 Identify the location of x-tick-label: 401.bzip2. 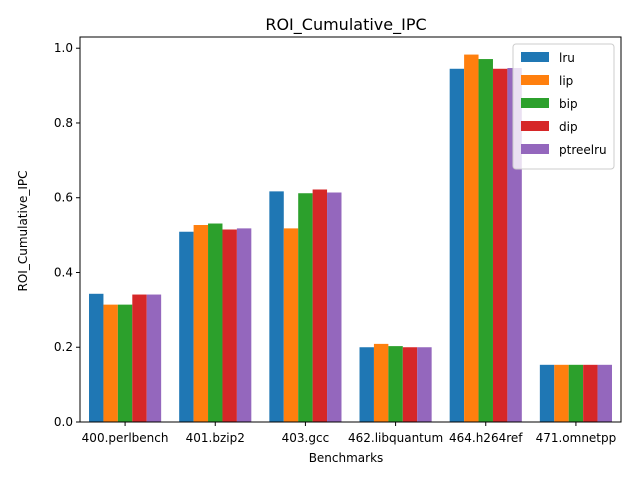
(215, 438).